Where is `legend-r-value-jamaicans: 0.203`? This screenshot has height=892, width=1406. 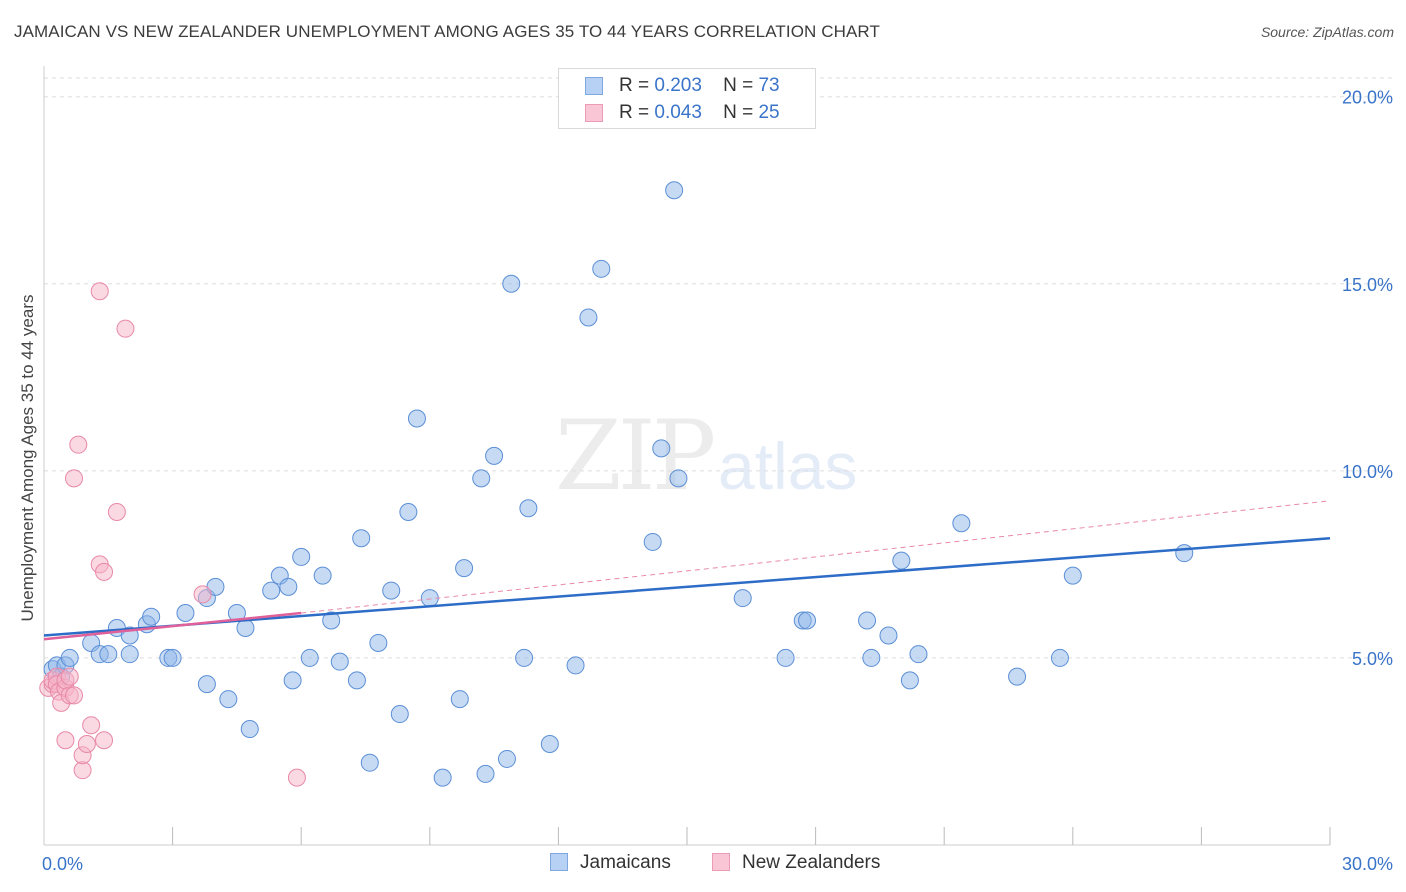 legend-r-value-jamaicans: 0.203 is located at coordinates (678, 85).